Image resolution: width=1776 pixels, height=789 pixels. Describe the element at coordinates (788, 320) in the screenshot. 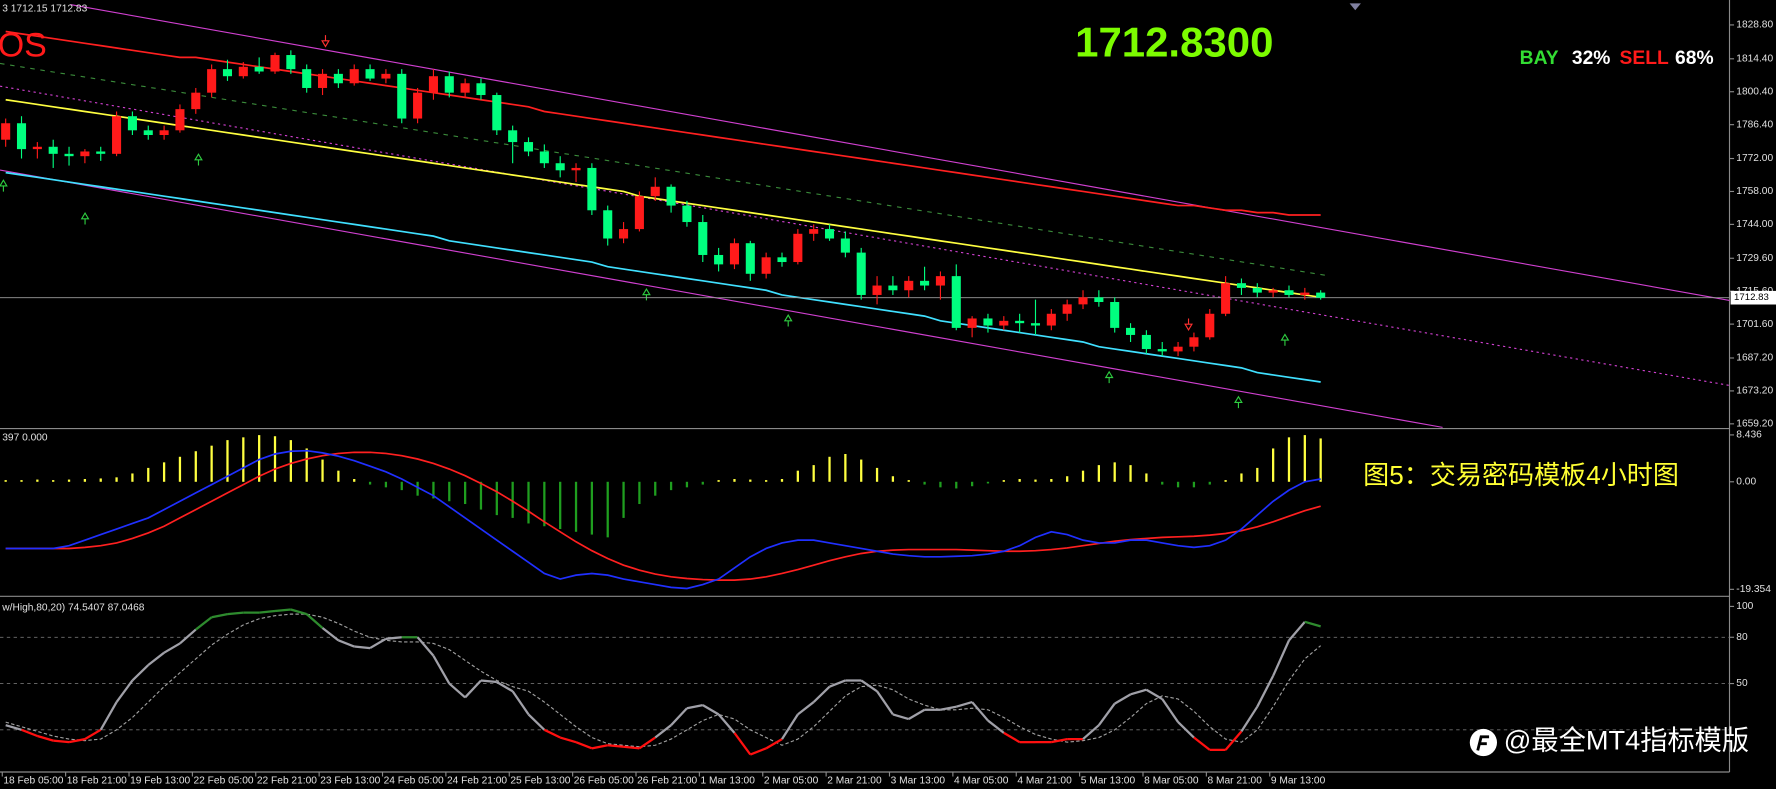

I see `up-arrow` at that location.